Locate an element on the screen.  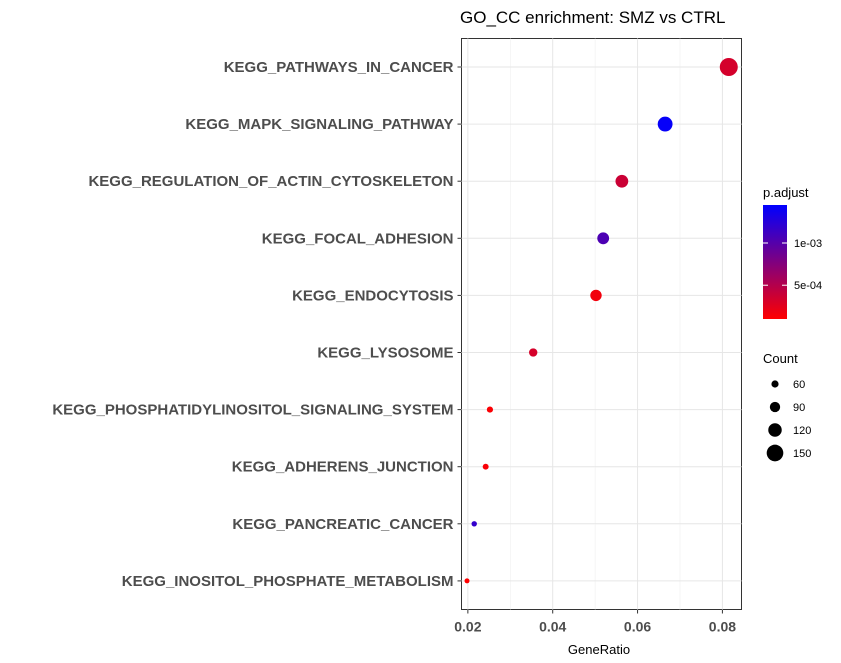
color-legend-label: 5e-04 is located at coordinates (808, 286).